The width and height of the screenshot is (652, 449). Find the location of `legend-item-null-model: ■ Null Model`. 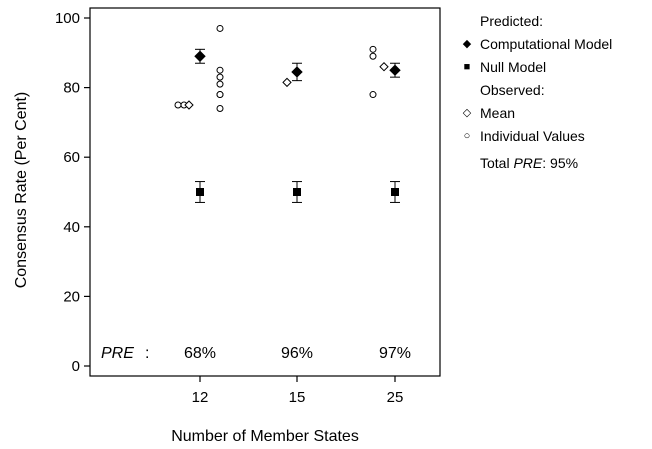

legend-item-null-model: ■ Null Model is located at coordinates (536, 67).